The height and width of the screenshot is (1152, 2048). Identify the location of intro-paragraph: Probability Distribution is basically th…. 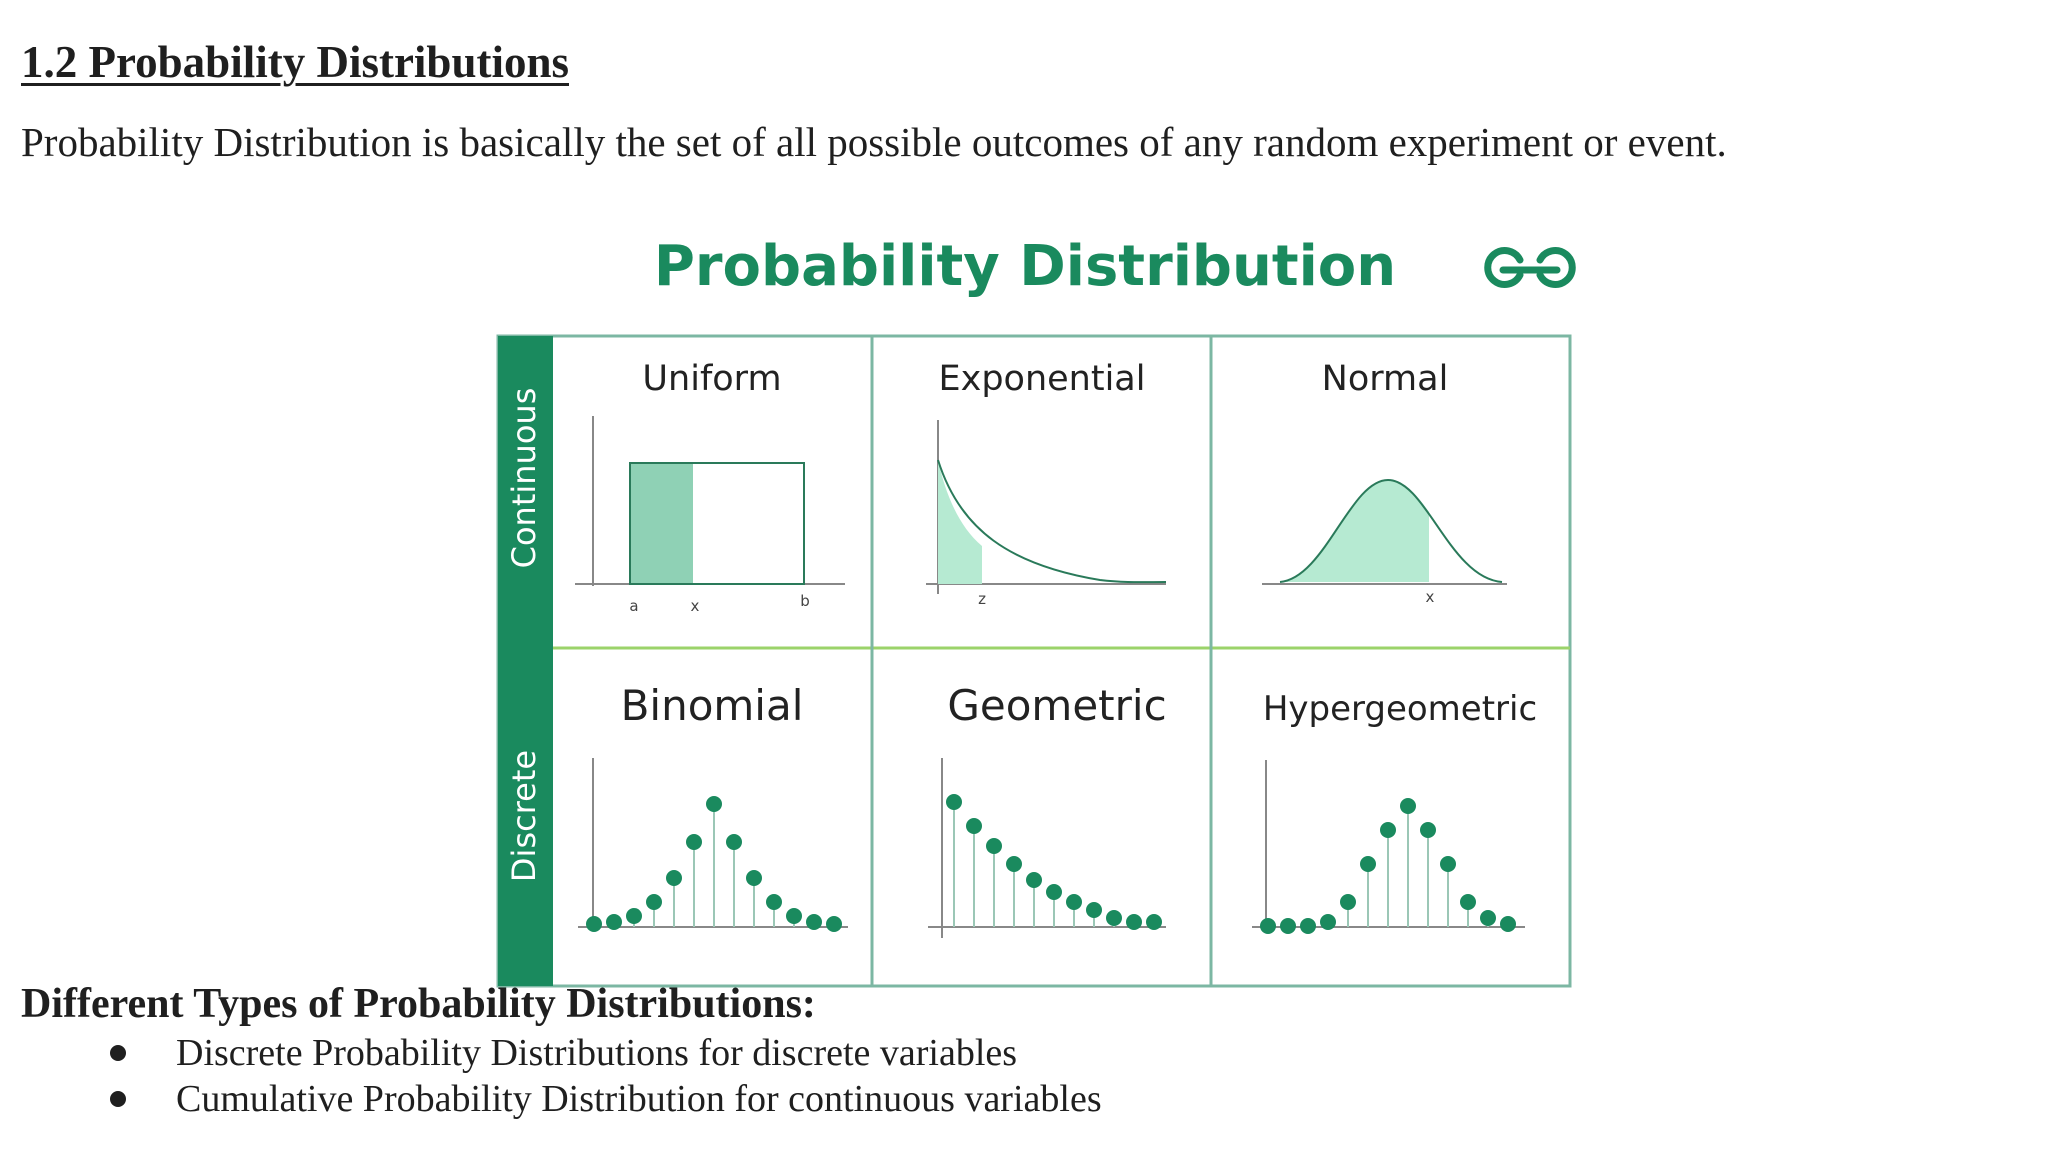
(874, 142).